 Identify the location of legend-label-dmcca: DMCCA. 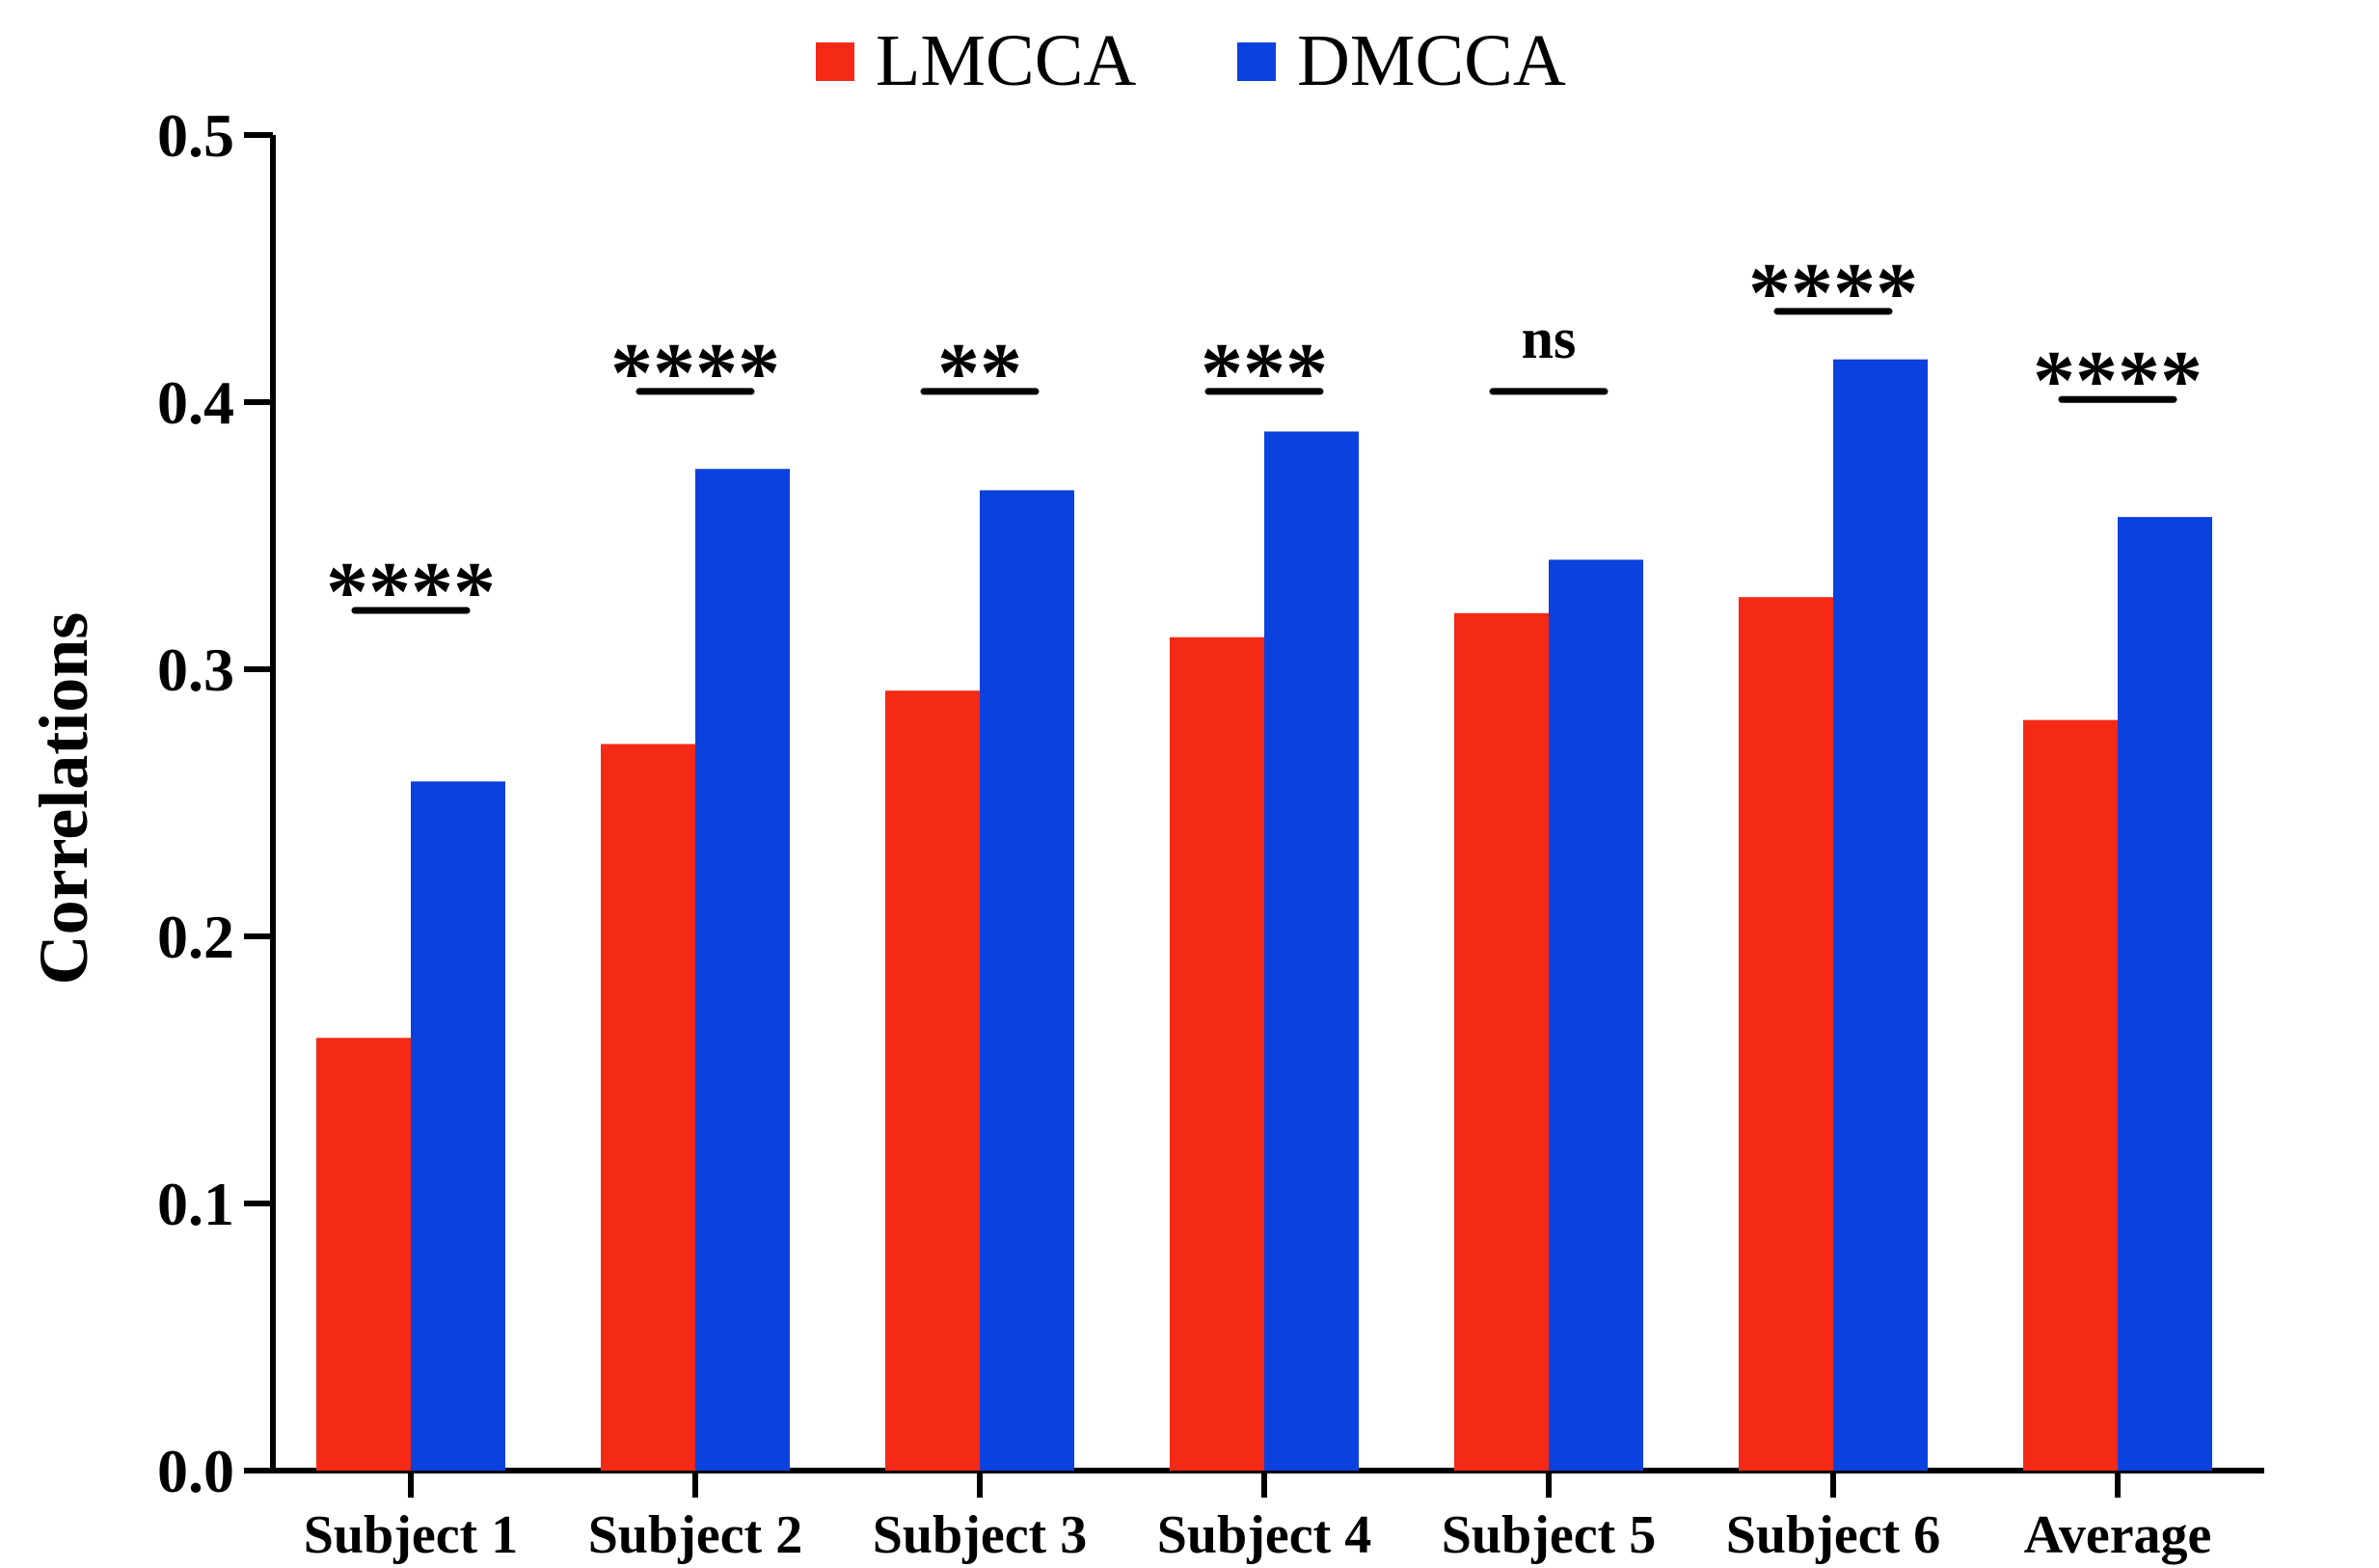
(1431, 61).